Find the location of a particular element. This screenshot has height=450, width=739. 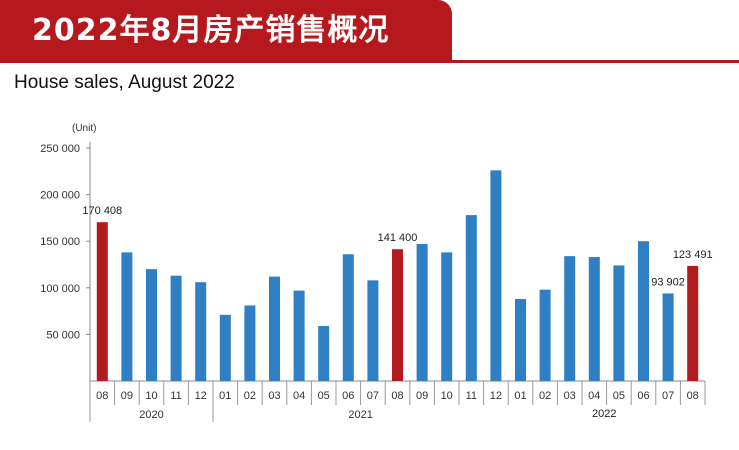

data-label: 141 400 is located at coordinates (398, 238).